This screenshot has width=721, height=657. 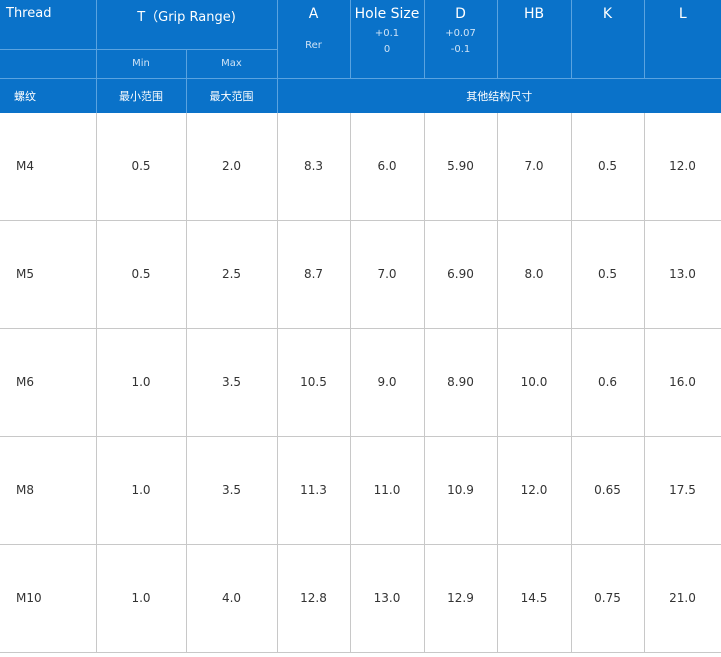 What do you see at coordinates (498, 95) in the screenshot?
I see `col-header-other-cn: 其他结构尺寸` at bounding box center [498, 95].